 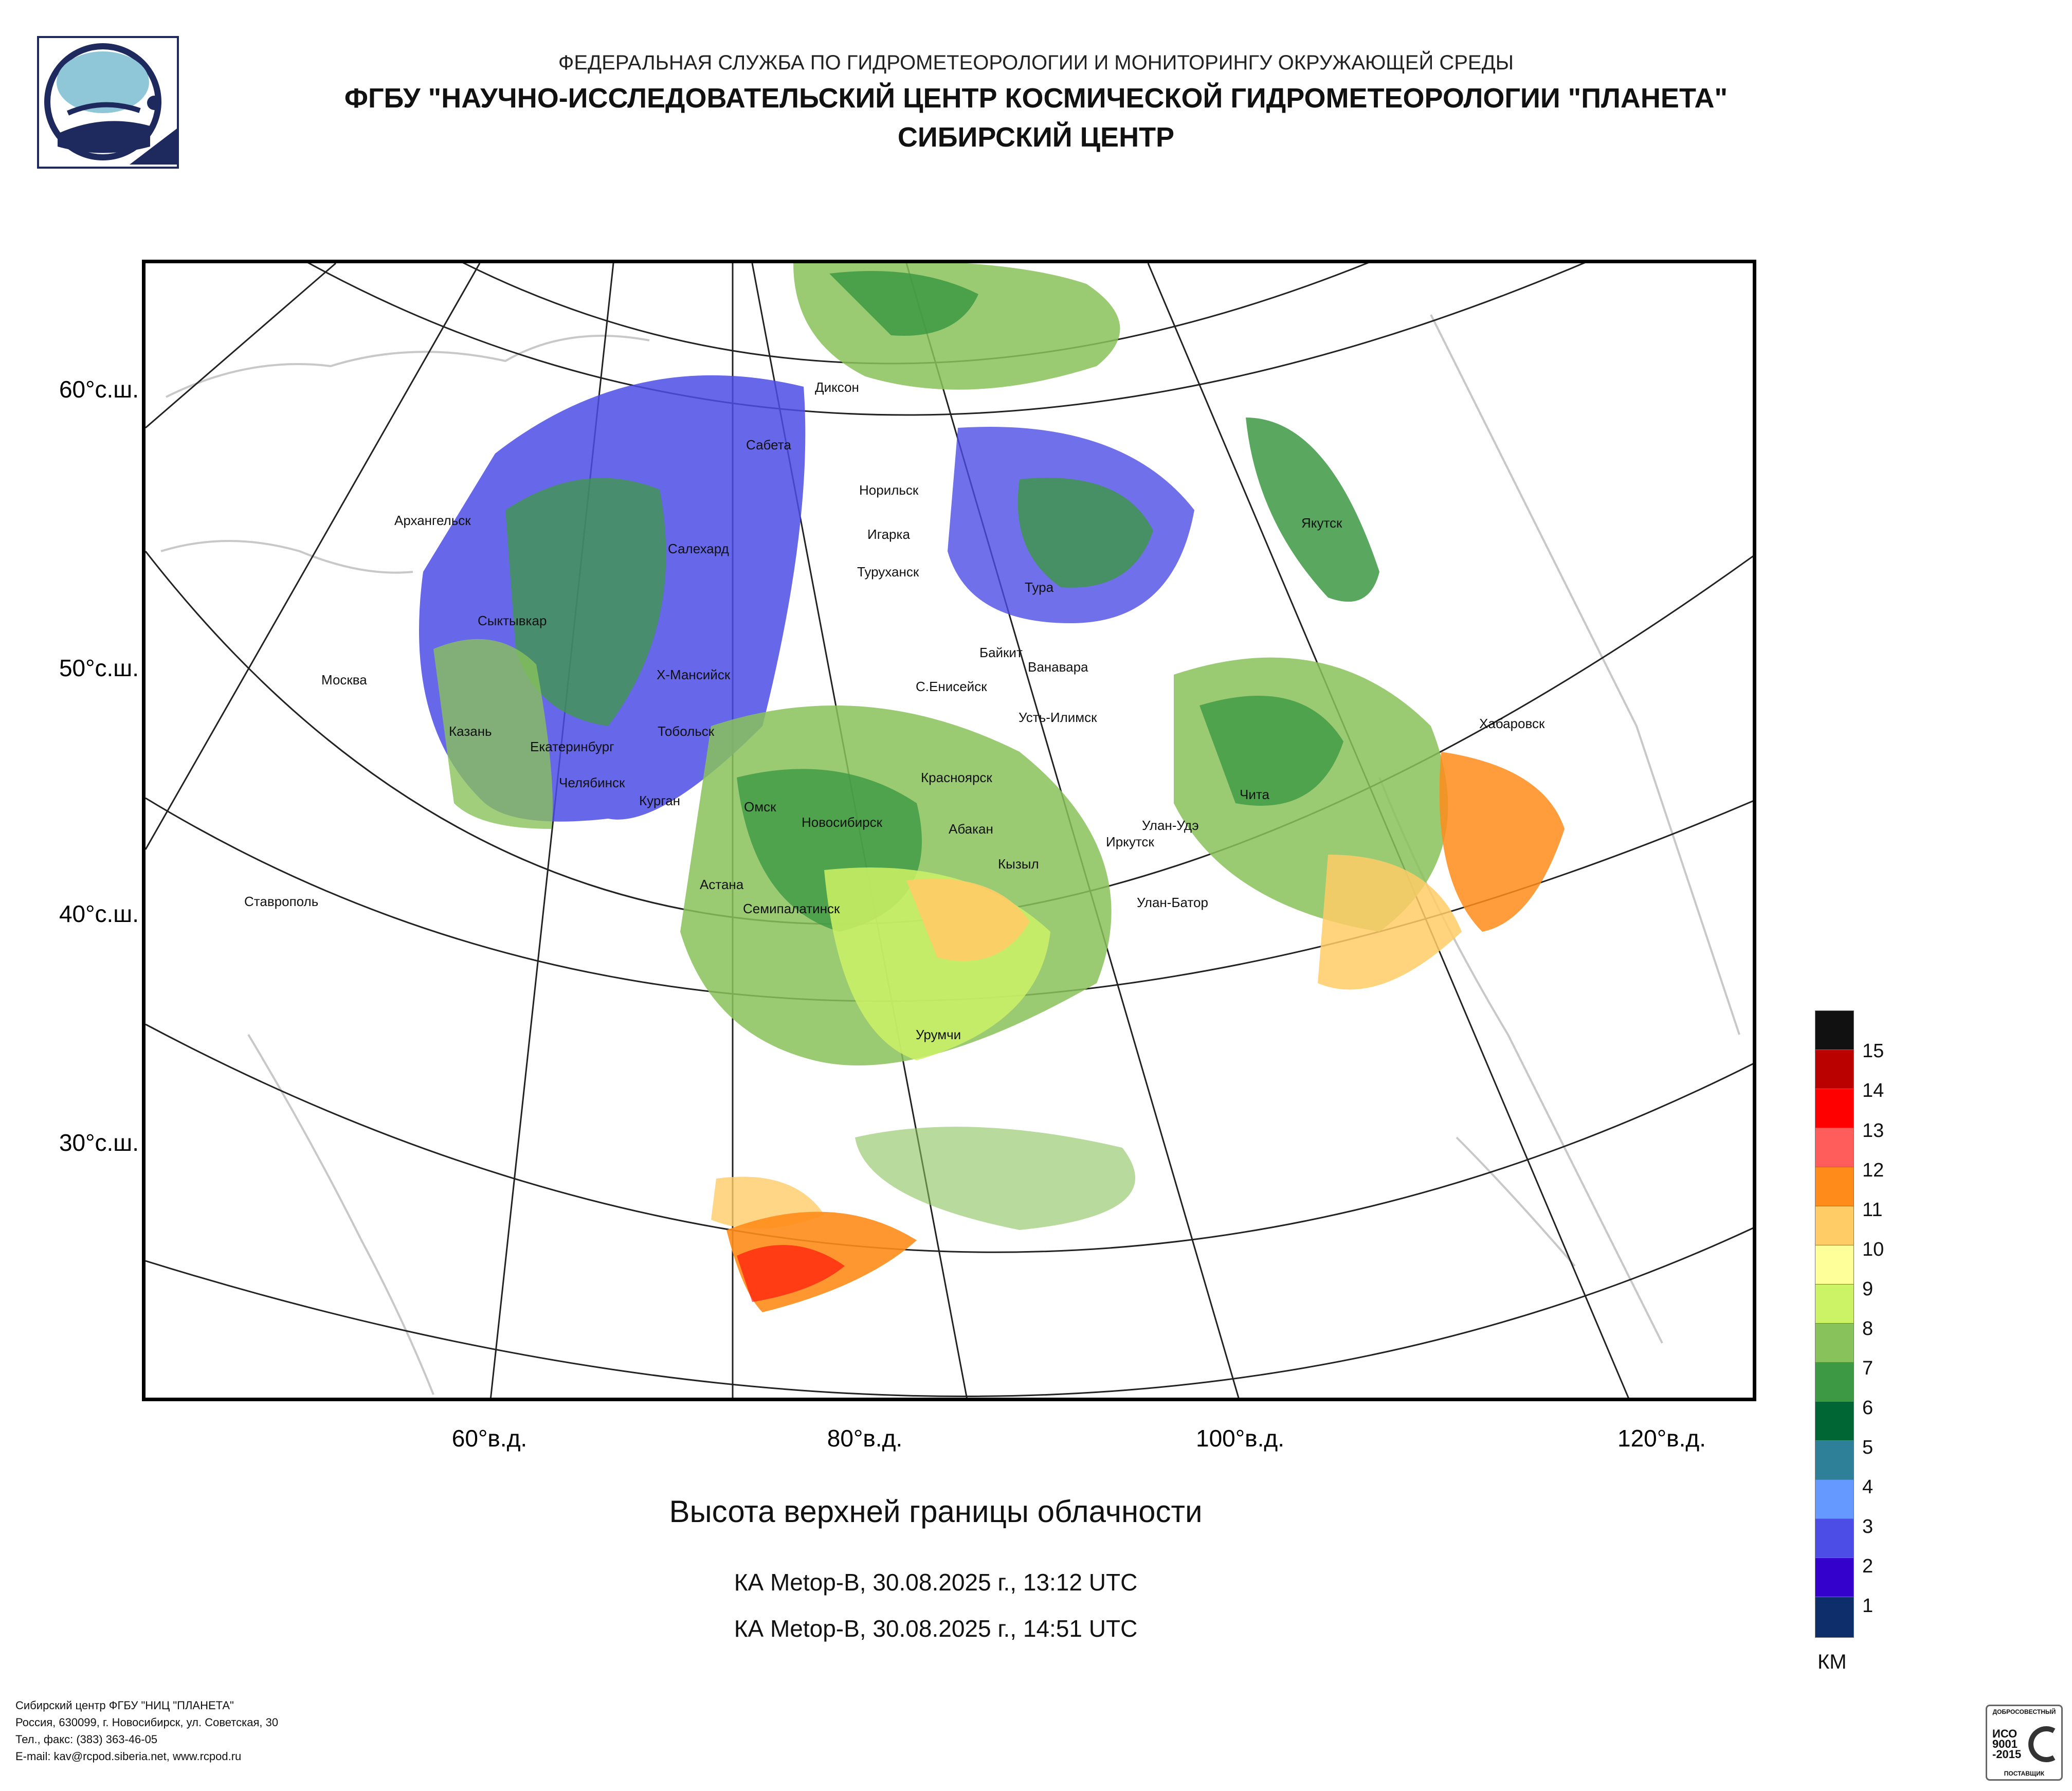 What do you see at coordinates (1868, 1289) in the screenshot?
I see `legend-level-9: 9` at bounding box center [1868, 1289].